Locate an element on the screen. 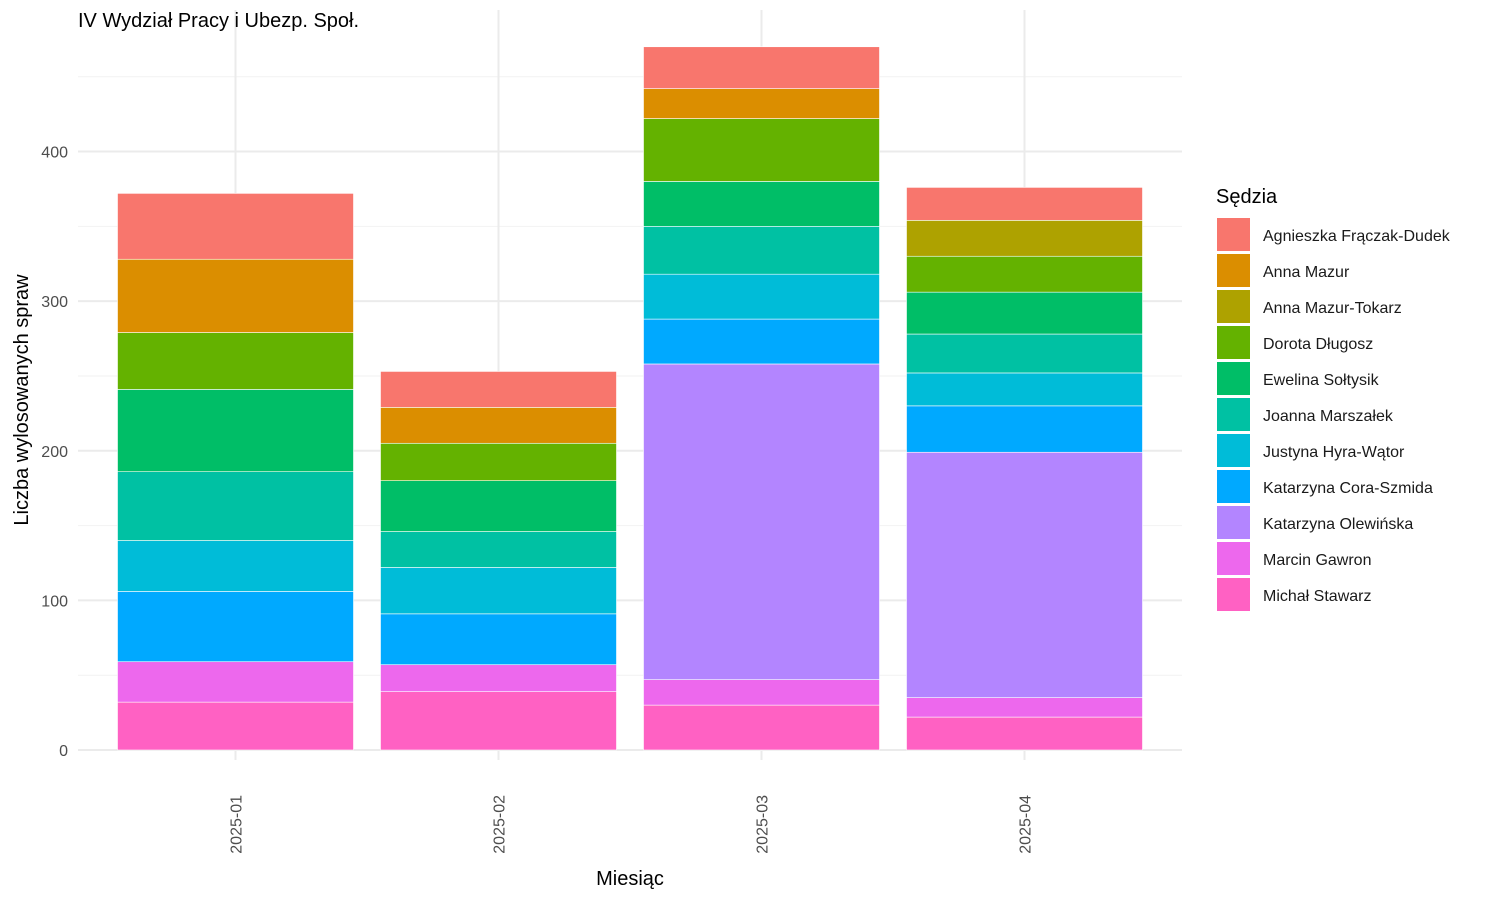  x-tick-label: 2025-03 is located at coordinates (763, 824).